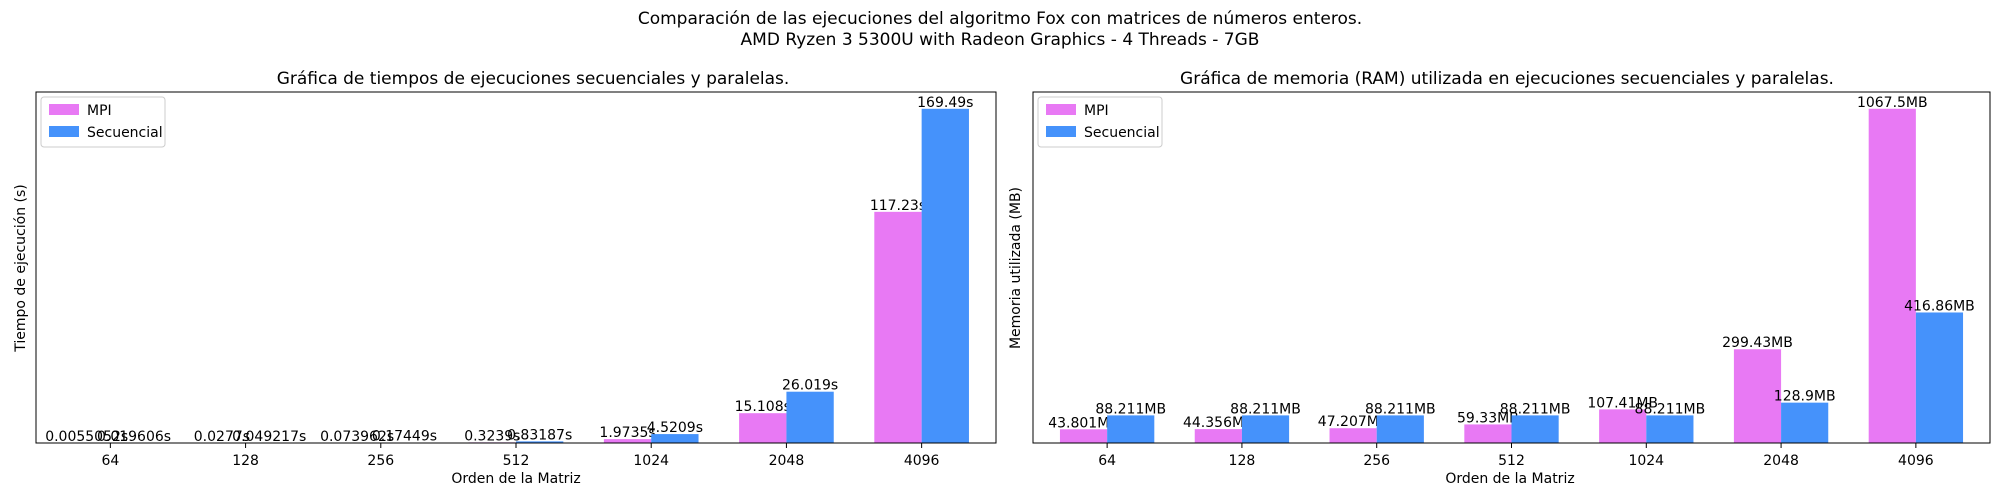  I want to click on memory-bar-mpi-2048, so click(1757, 396).